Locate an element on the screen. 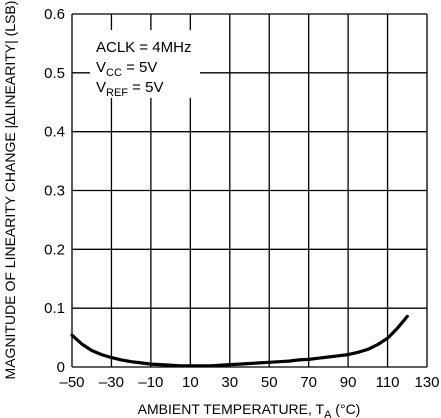  x-tick-label: 130 is located at coordinates (426, 382).